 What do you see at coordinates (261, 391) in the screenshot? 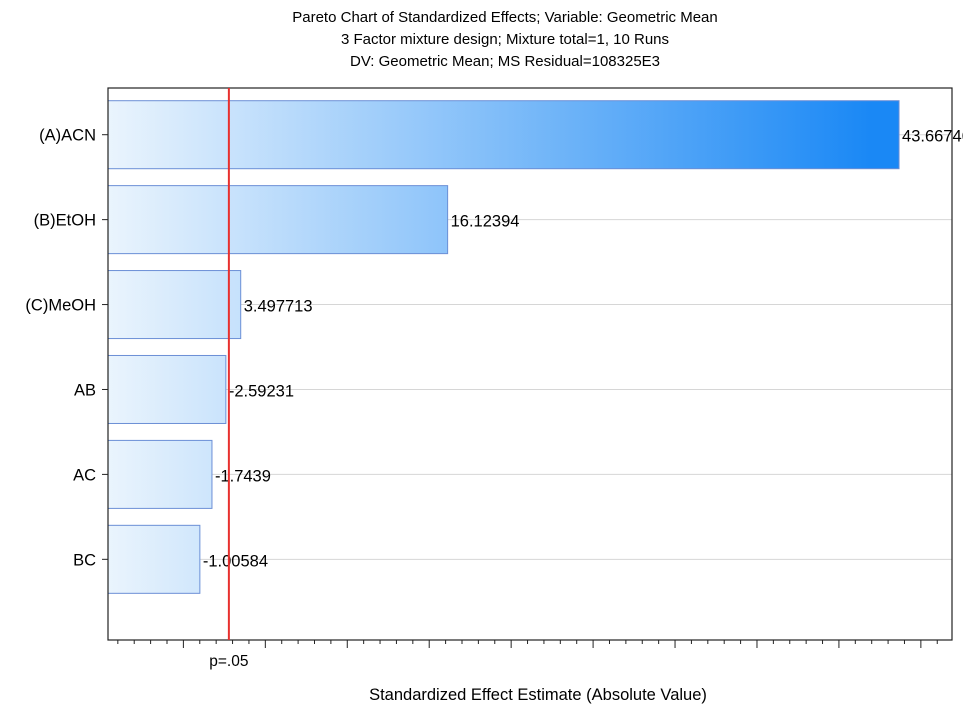
I see `value-label: -2.59231` at bounding box center [261, 391].